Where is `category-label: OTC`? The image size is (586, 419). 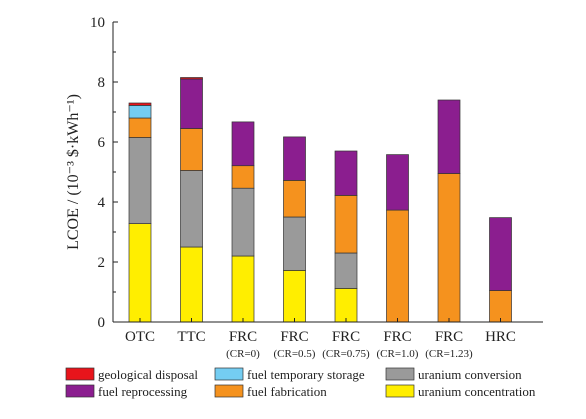 category-label: OTC is located at coordinates (140, 337).